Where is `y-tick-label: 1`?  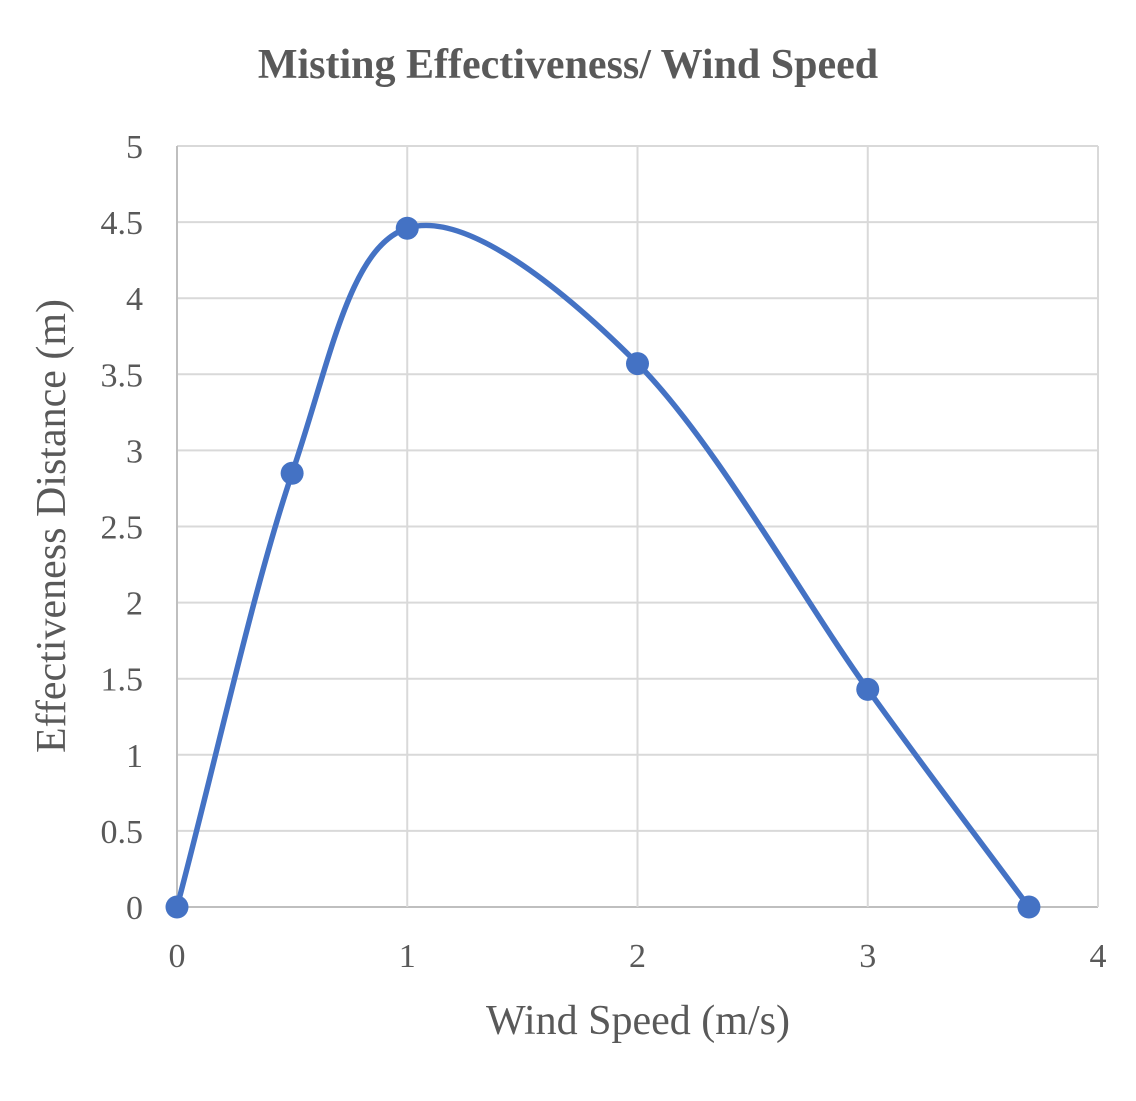 y-tick-label: 1 is located at coordinates (134, 756).